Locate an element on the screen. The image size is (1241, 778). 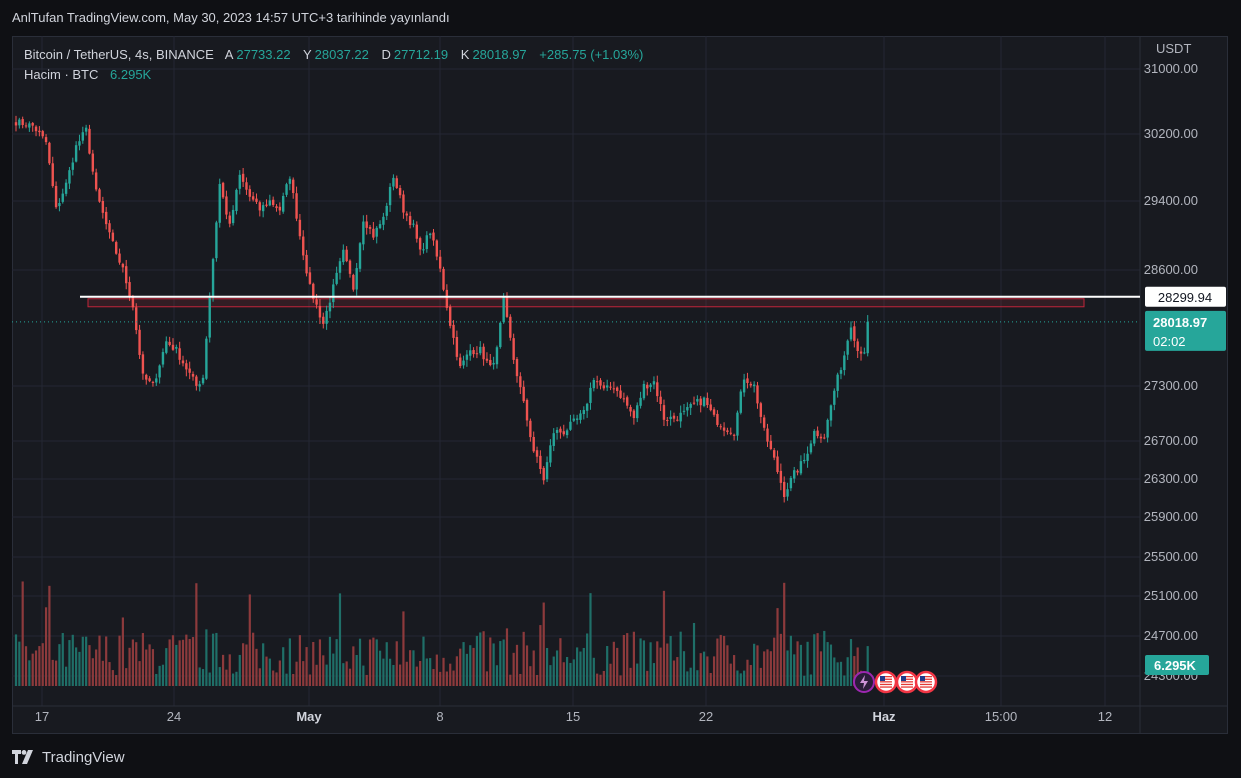
price-tick-label: 25100.00 is located at coordinates (1171, 595).